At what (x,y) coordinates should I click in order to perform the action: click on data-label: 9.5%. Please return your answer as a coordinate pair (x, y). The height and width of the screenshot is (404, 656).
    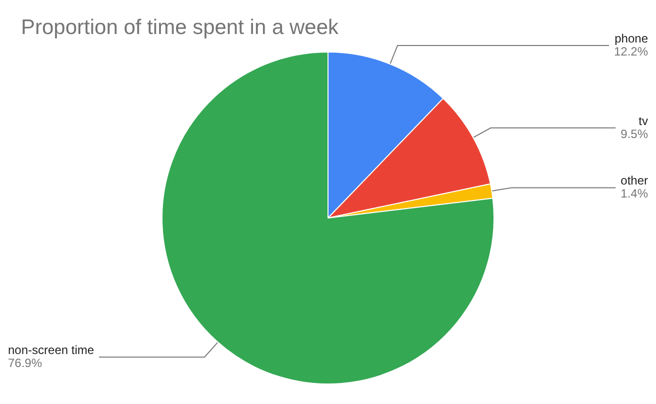
    Looking at the image, I should click on (634, 133).